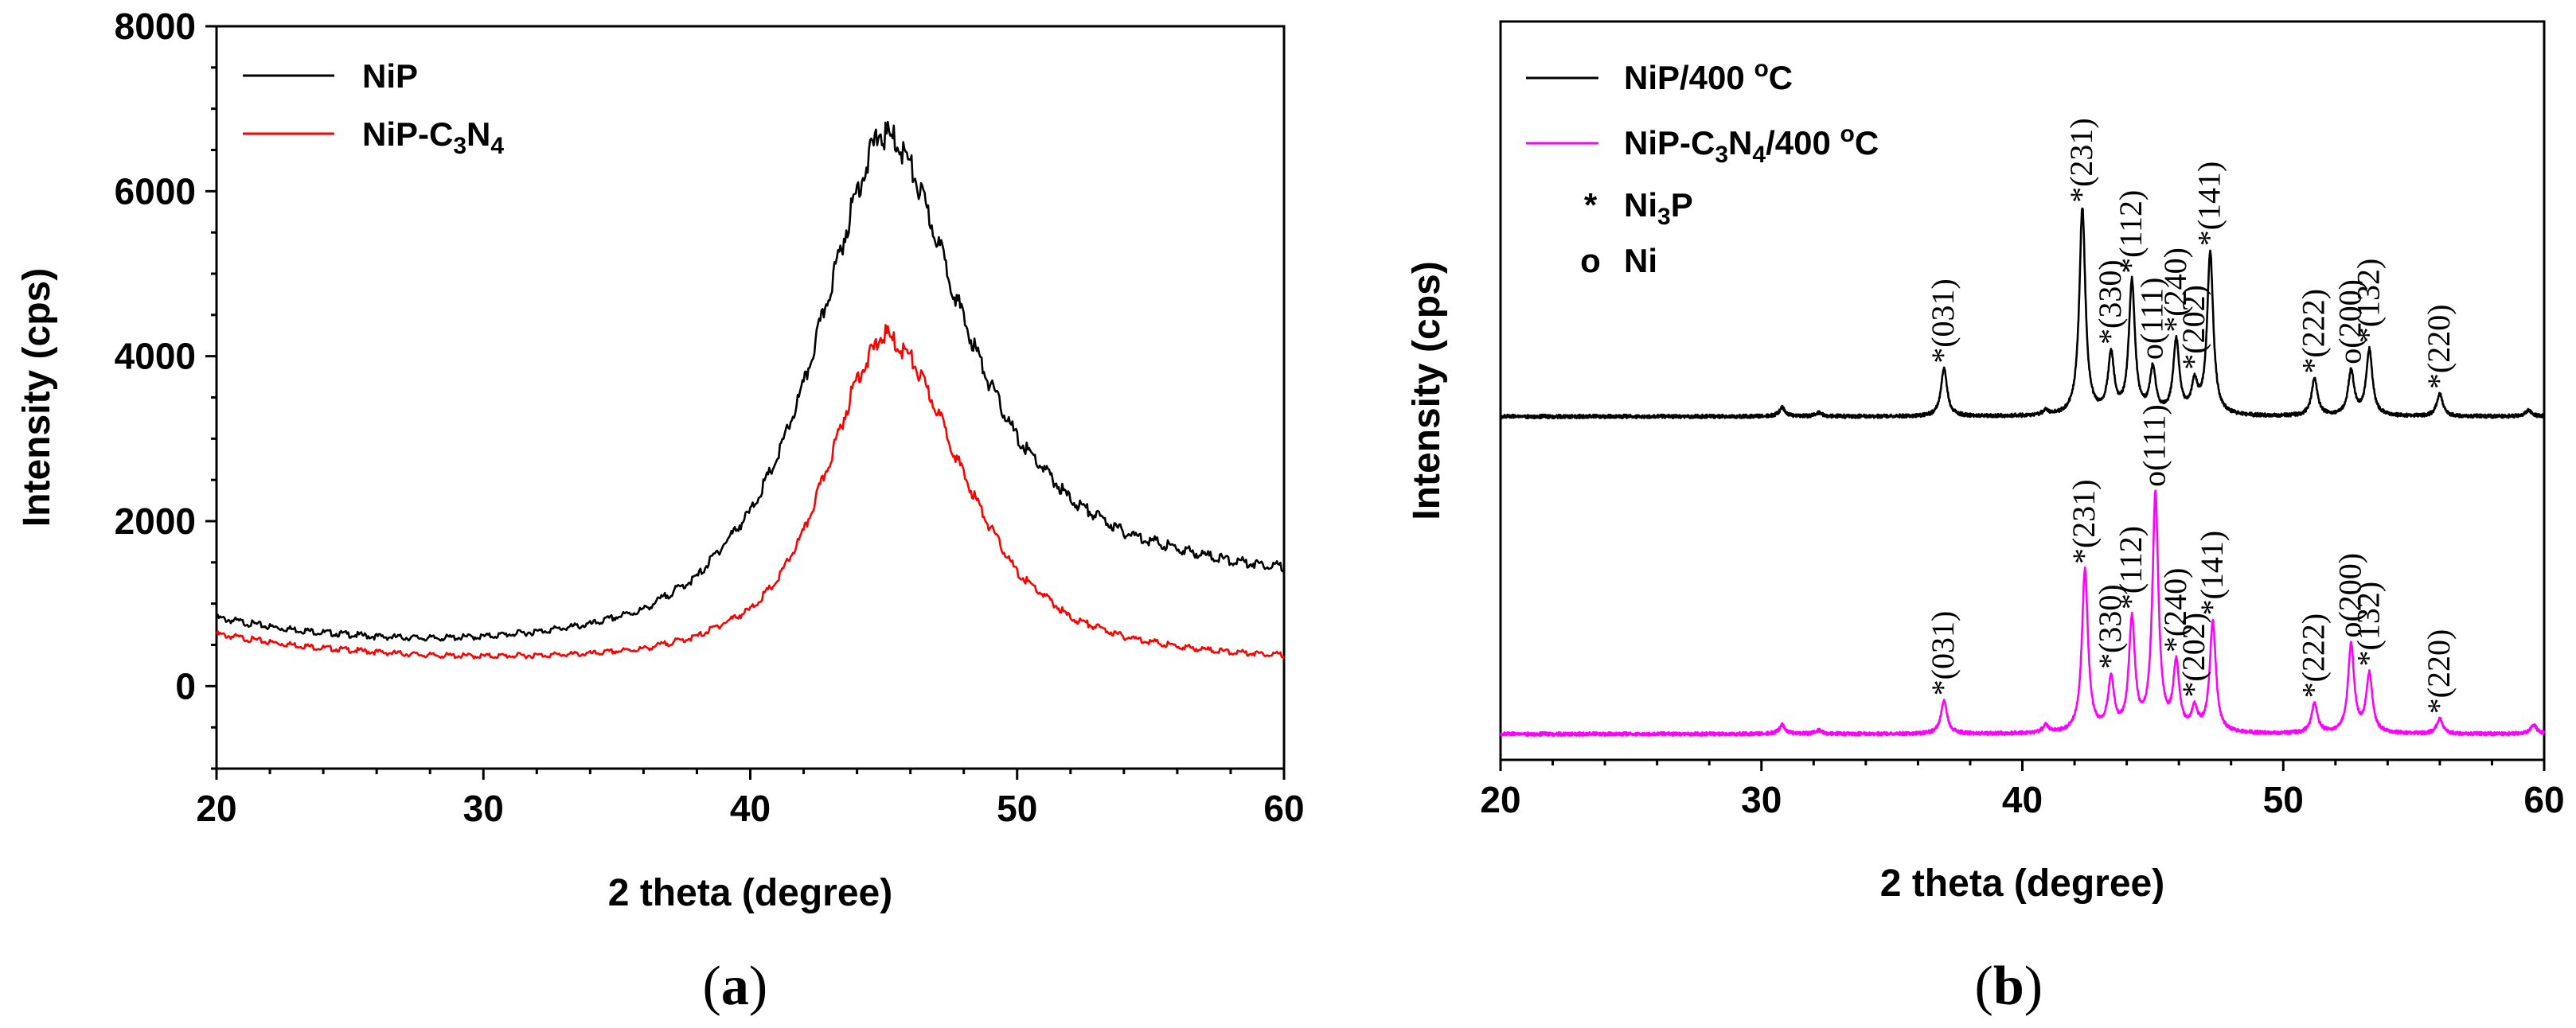 This screenshot has width=2576, height=1028. Describe the element at coordinates (1590, 260) in the screenshot. I see `legend-marker-symbol: o` at that location.